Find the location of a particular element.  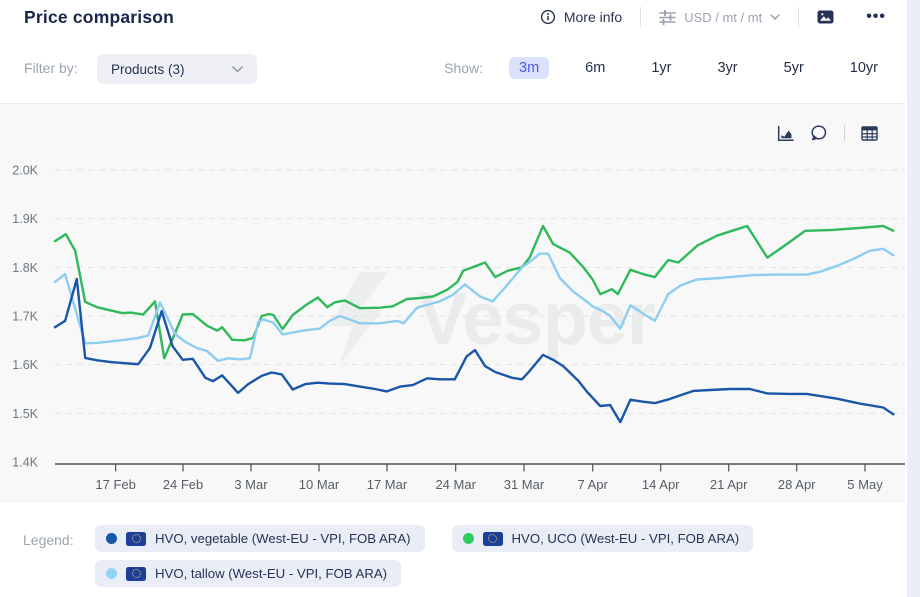

show-option-10yr: 10yr is located at coordinates (864, 68).